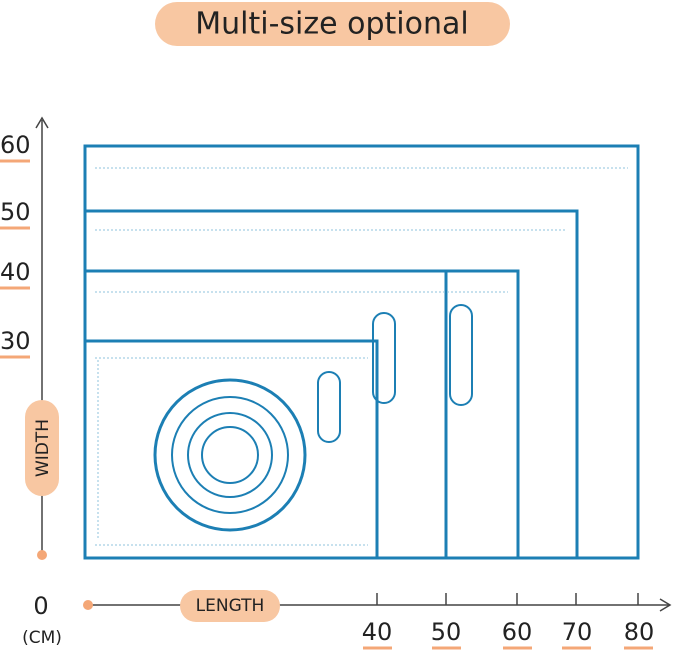 The image size is (679, 651). Describe the element at coordinates (15, 245) in the screenshot. I see `width-ticks: 60 50 40 30` at that location.